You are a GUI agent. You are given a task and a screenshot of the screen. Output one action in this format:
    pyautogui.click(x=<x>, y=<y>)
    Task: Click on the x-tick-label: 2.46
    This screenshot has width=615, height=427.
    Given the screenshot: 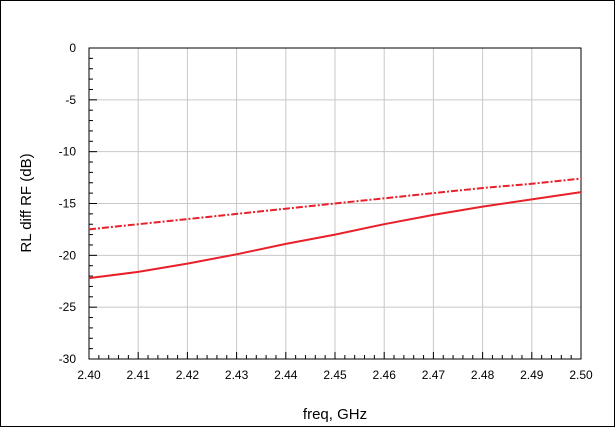 What is the action you would take?
    pyautogui.click(x=385, y=375)
    